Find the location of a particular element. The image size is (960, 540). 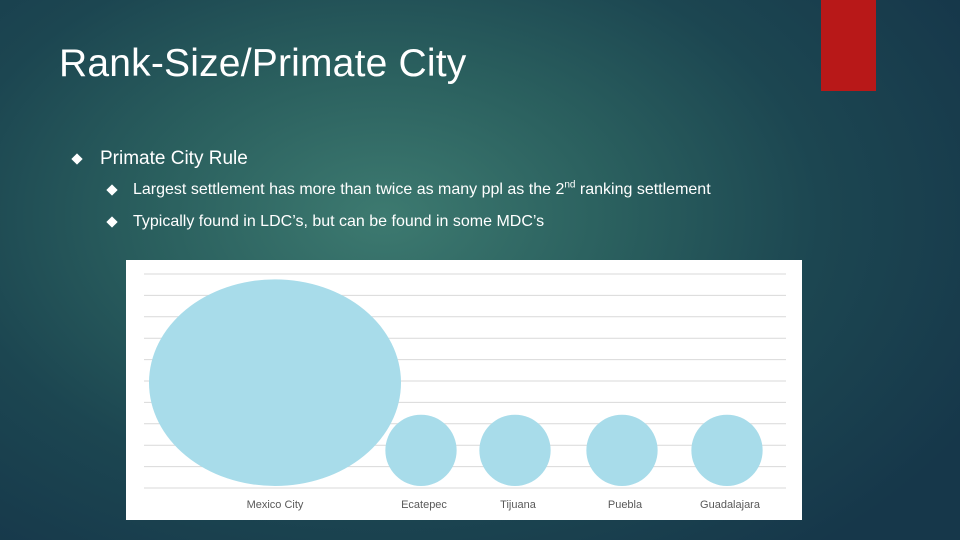

sub-bullet-superscript: nd is located at coordinates (570, 185).